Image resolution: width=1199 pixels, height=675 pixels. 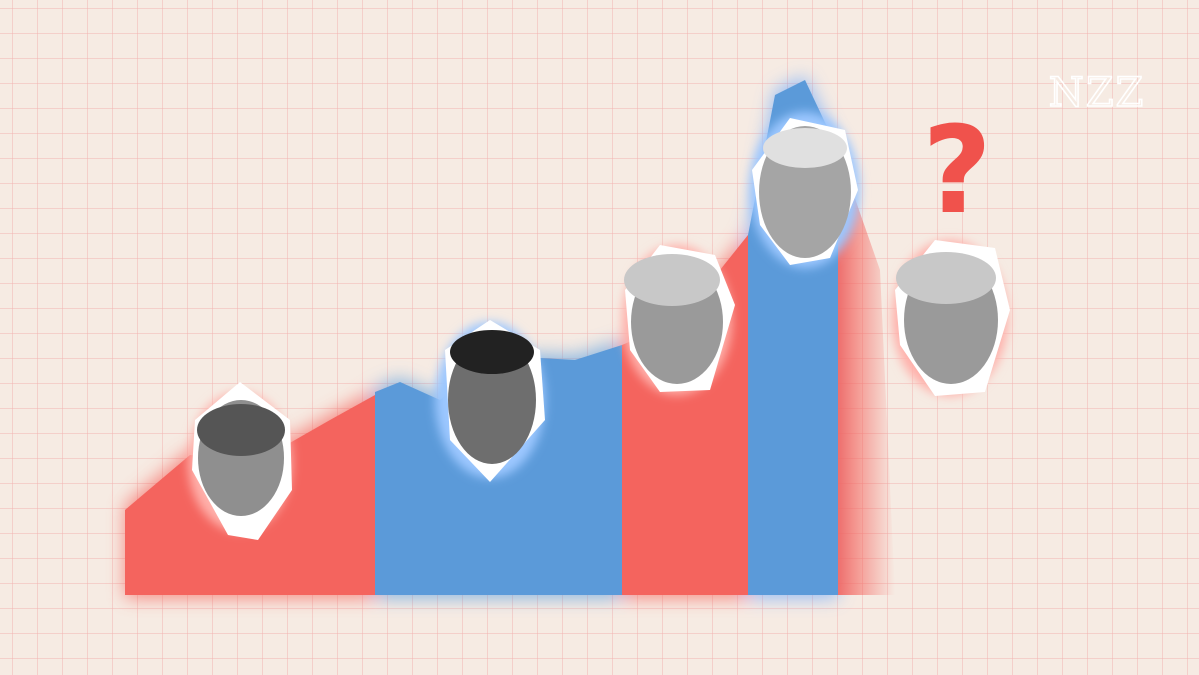 What do you see at coordinates (1097, 93) in the screenshot?
I see `logo: NZZ` at bounding box center [1097, 93].